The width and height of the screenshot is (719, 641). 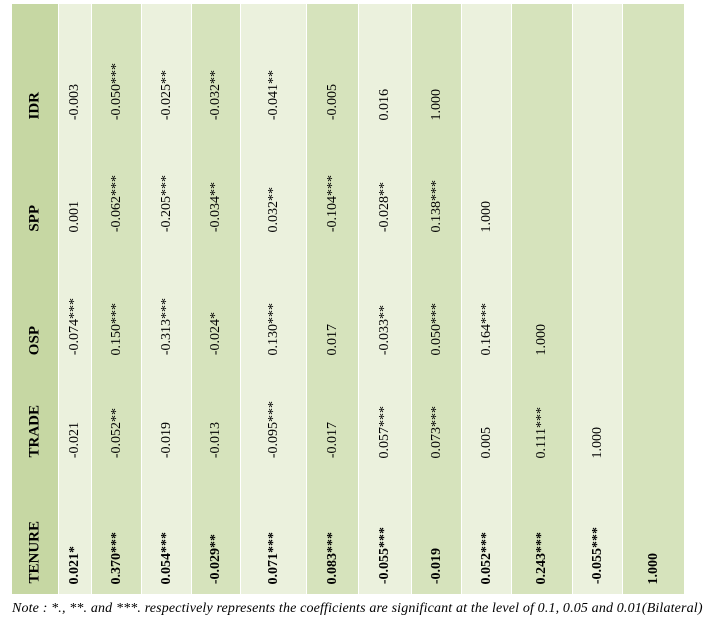 What do you see at coordinates (75, 67) in the screenshot?
I see `coefficient-cell: -0.003` at bounding box center [75, 67].